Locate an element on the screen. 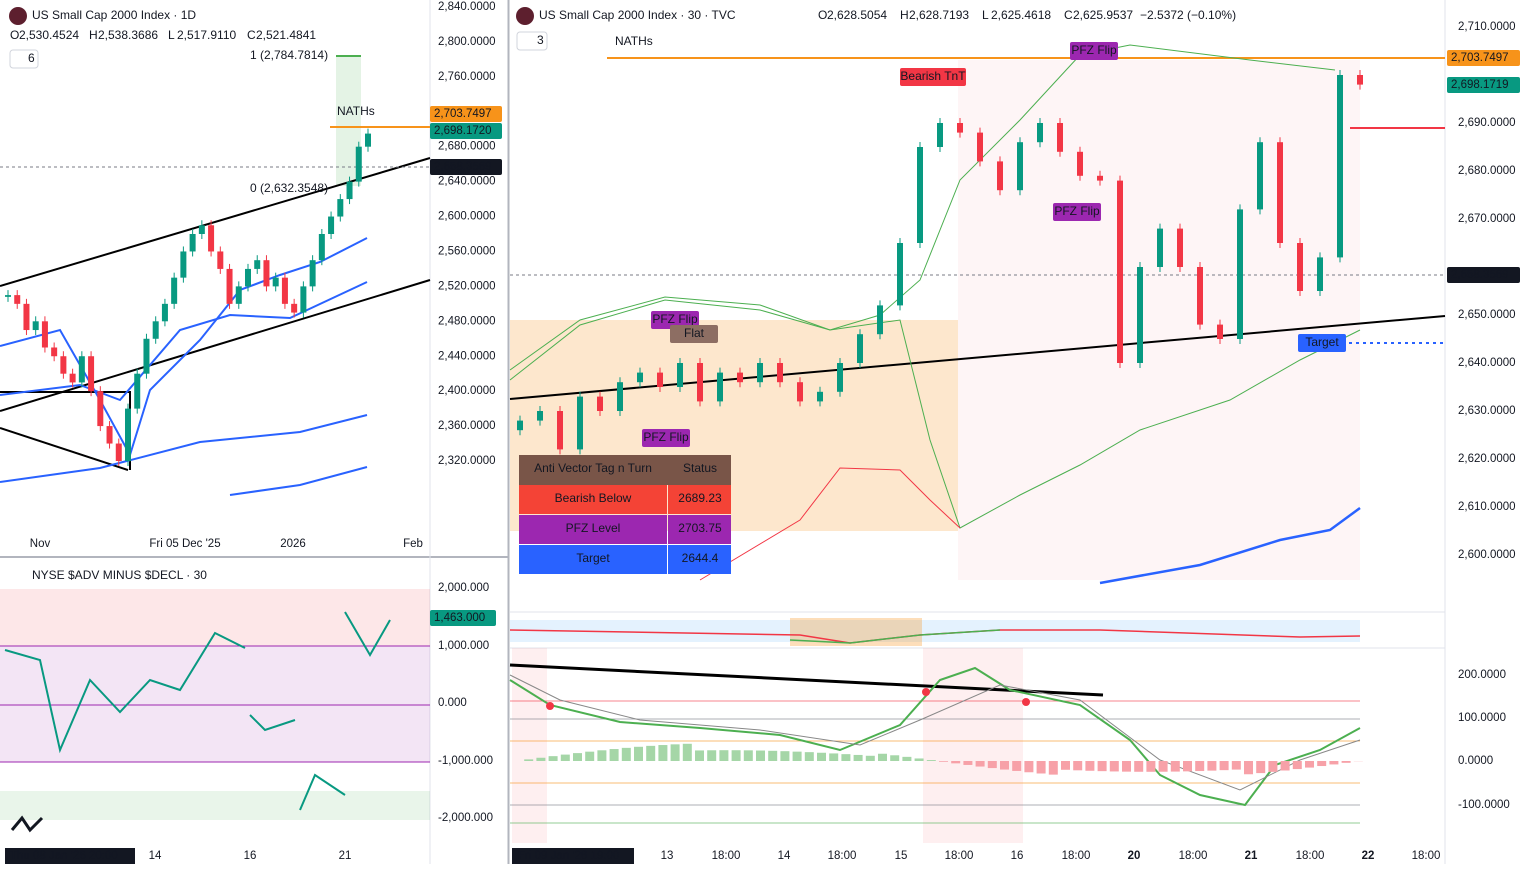  x-tick-label: Feb is located at coordinates (413, 544).